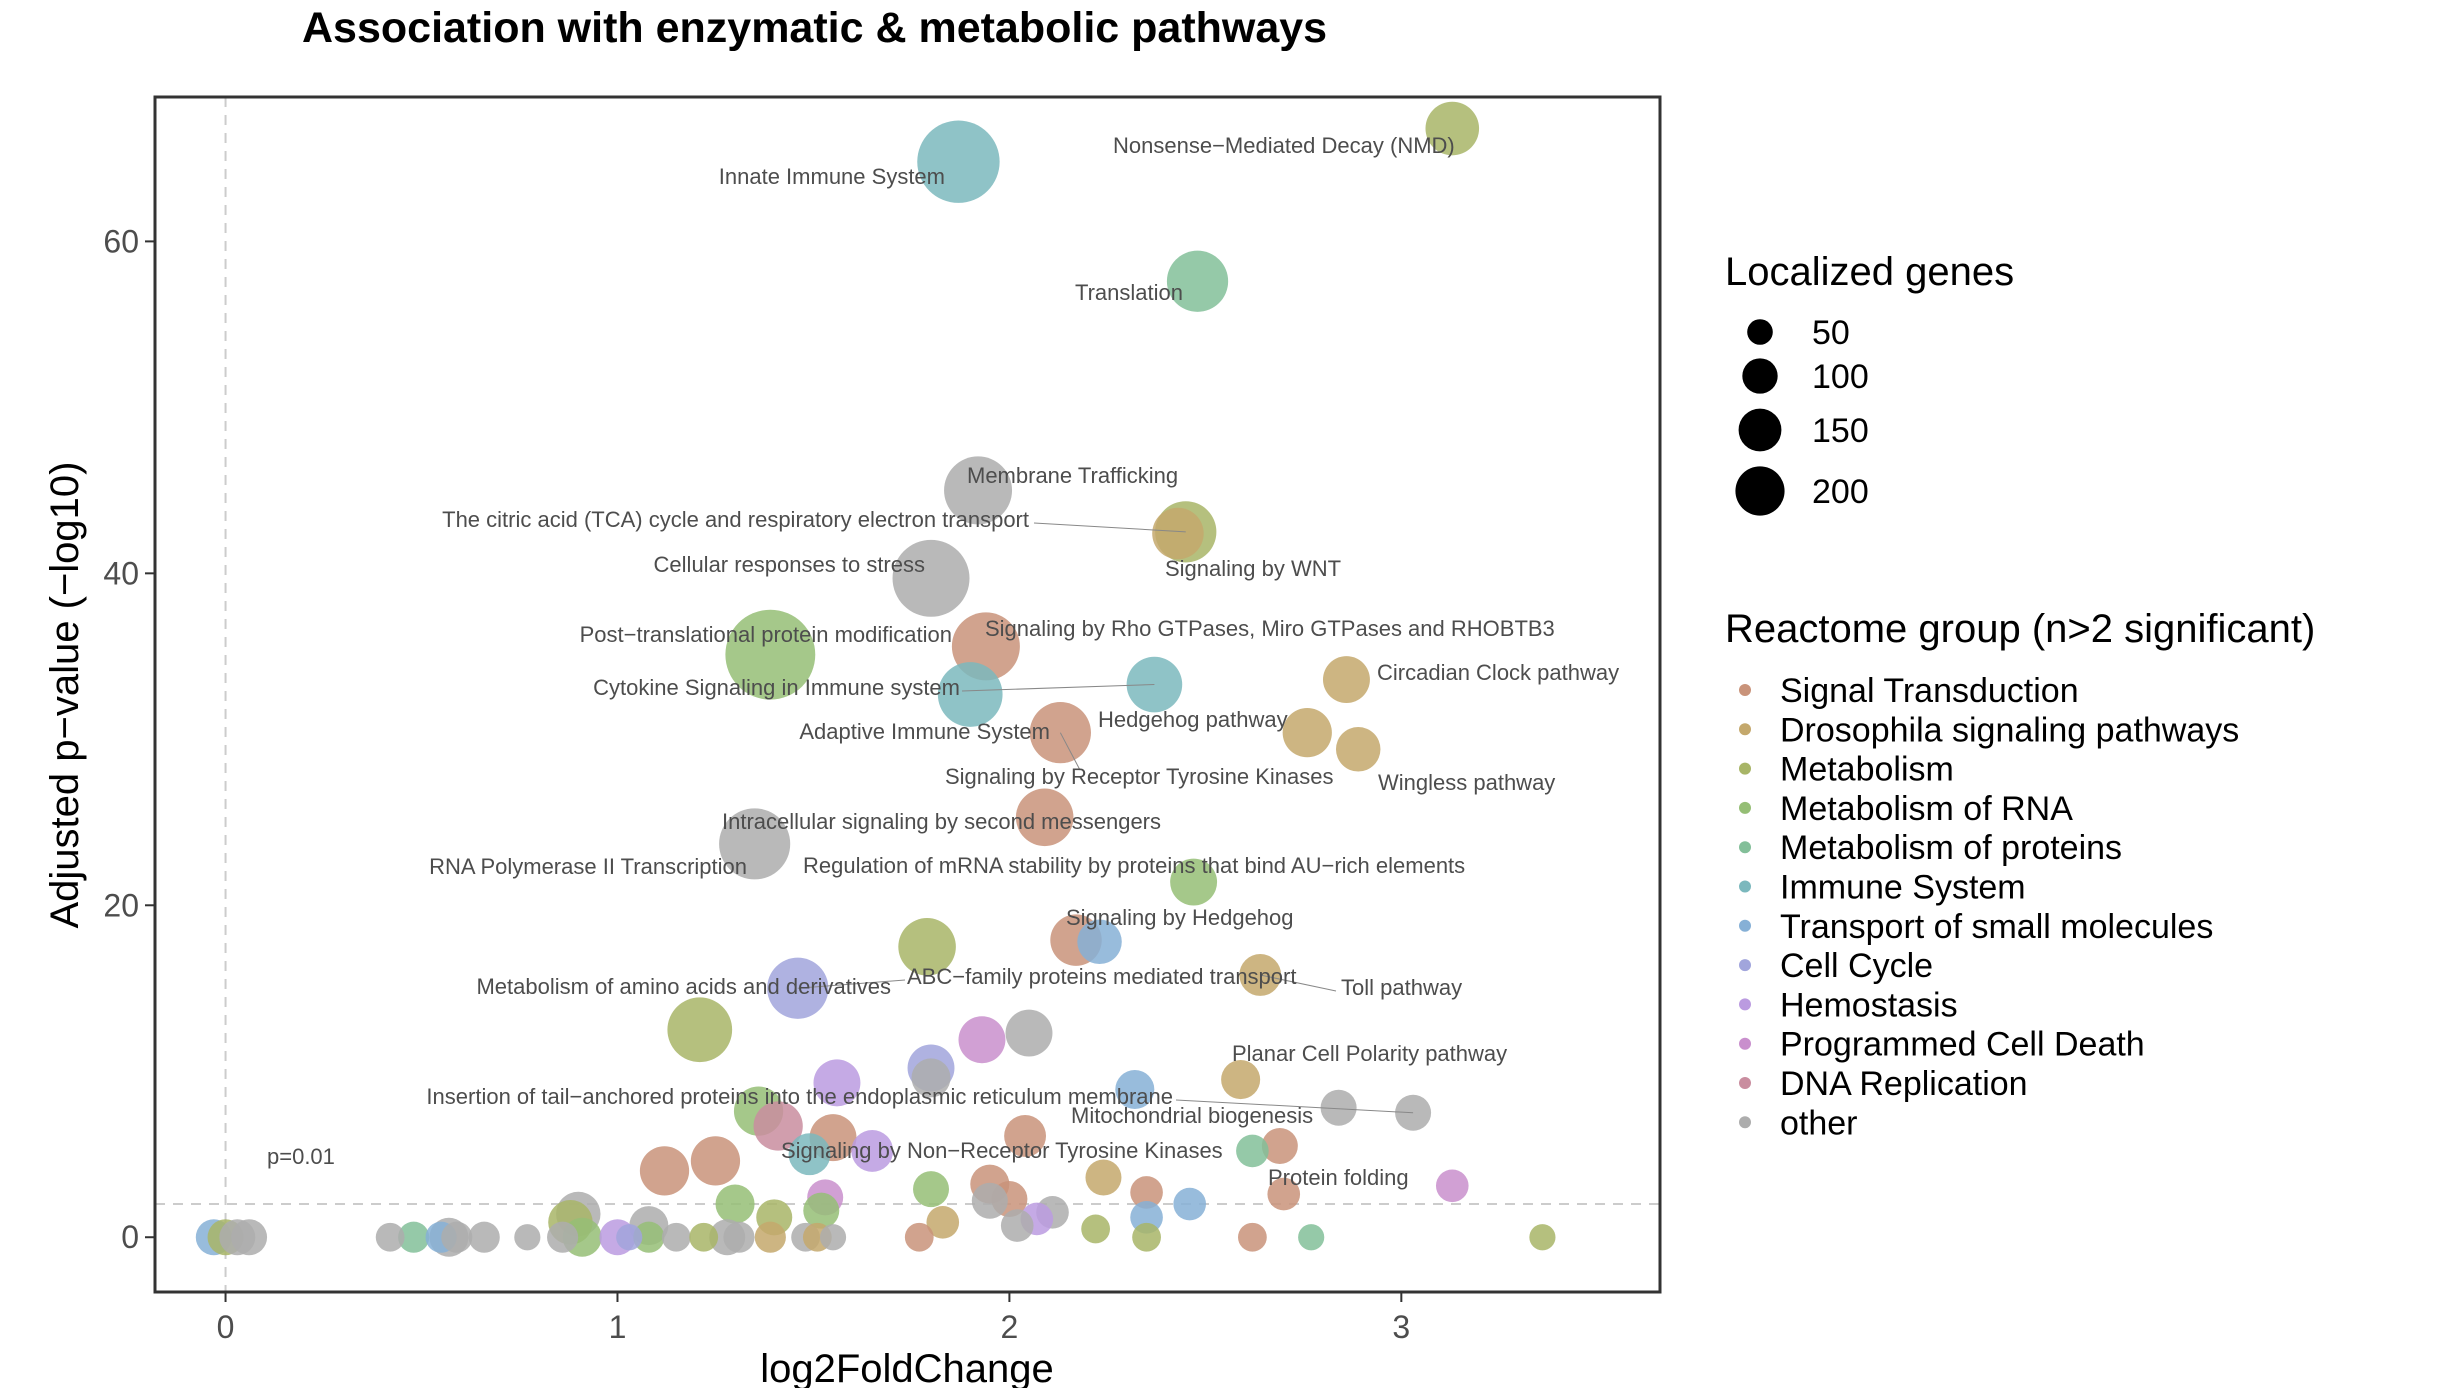 The height and width of the screenshot is (1388, 2450). What do you see at coordinates (1840, 431) in the screenshot?
I see `size-legend-label: 150` at bounding box center [1840, 431].